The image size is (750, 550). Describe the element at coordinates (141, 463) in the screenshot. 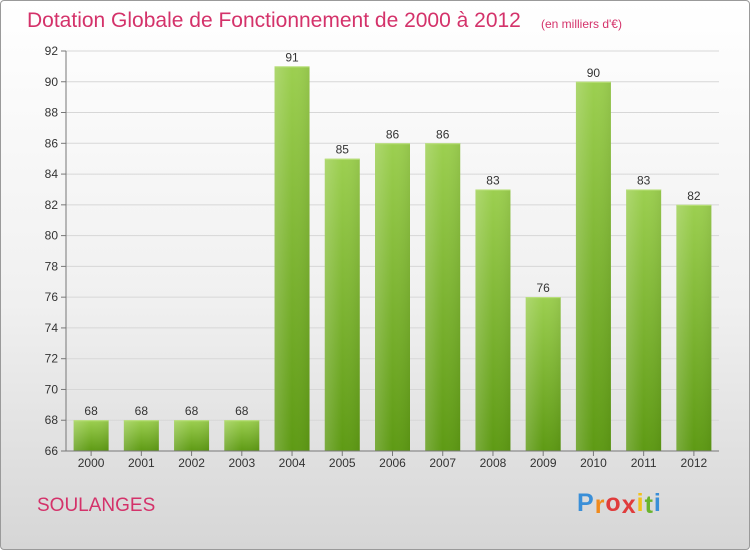

I see `x-tick-label: 2001` at that location.